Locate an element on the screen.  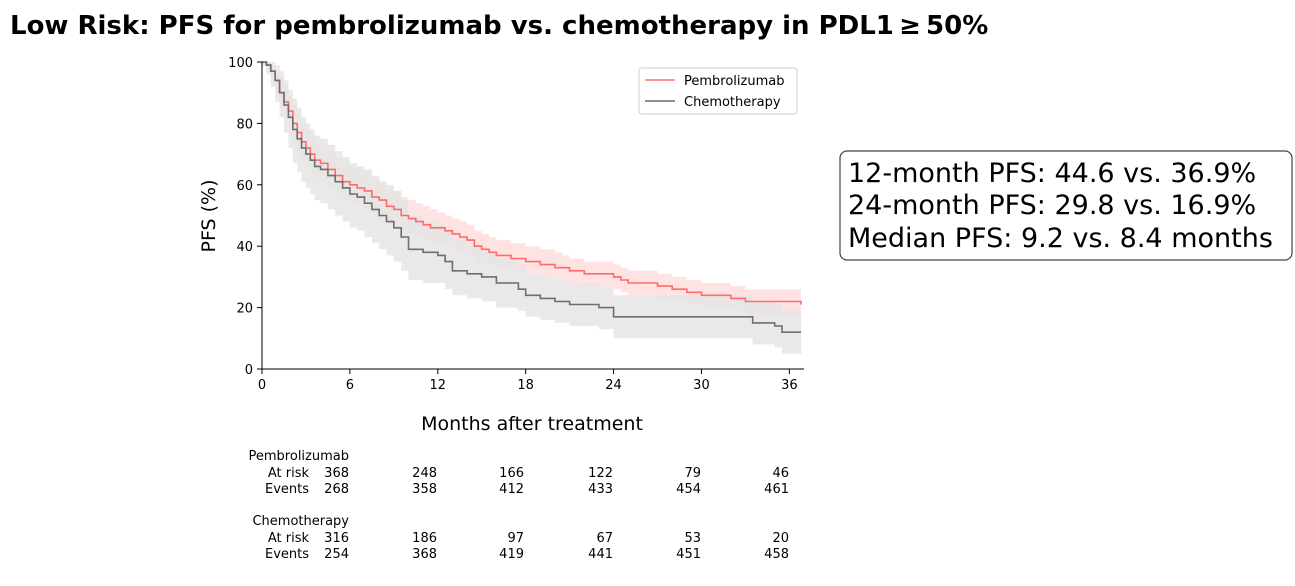
y-tick-label: 80 is located at coordinates (244, 124).